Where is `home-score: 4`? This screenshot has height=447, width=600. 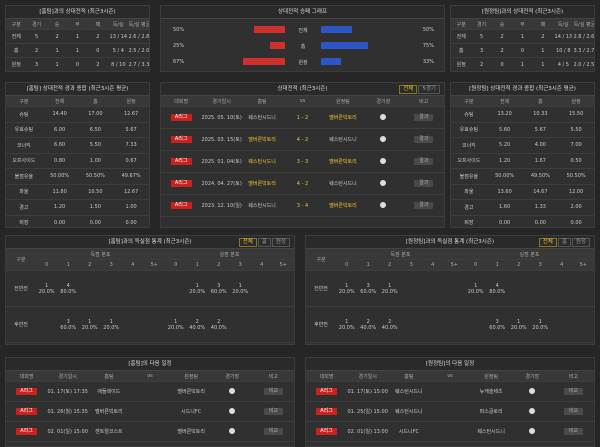 home-score: 4 is located at coordinates (298, 139).